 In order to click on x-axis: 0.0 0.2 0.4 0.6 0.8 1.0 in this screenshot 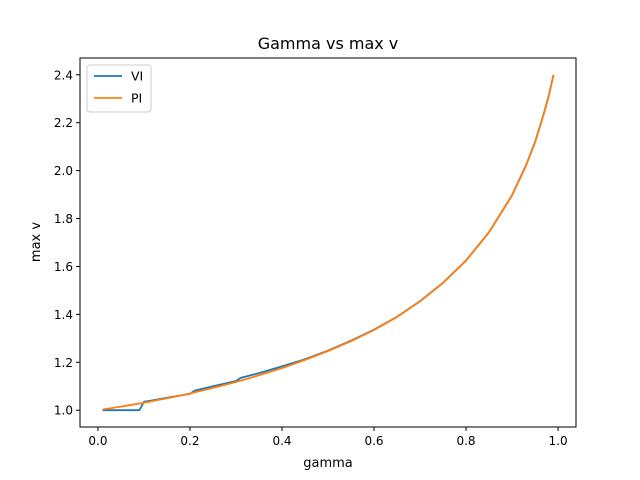, I will do `click(328, 437)`.